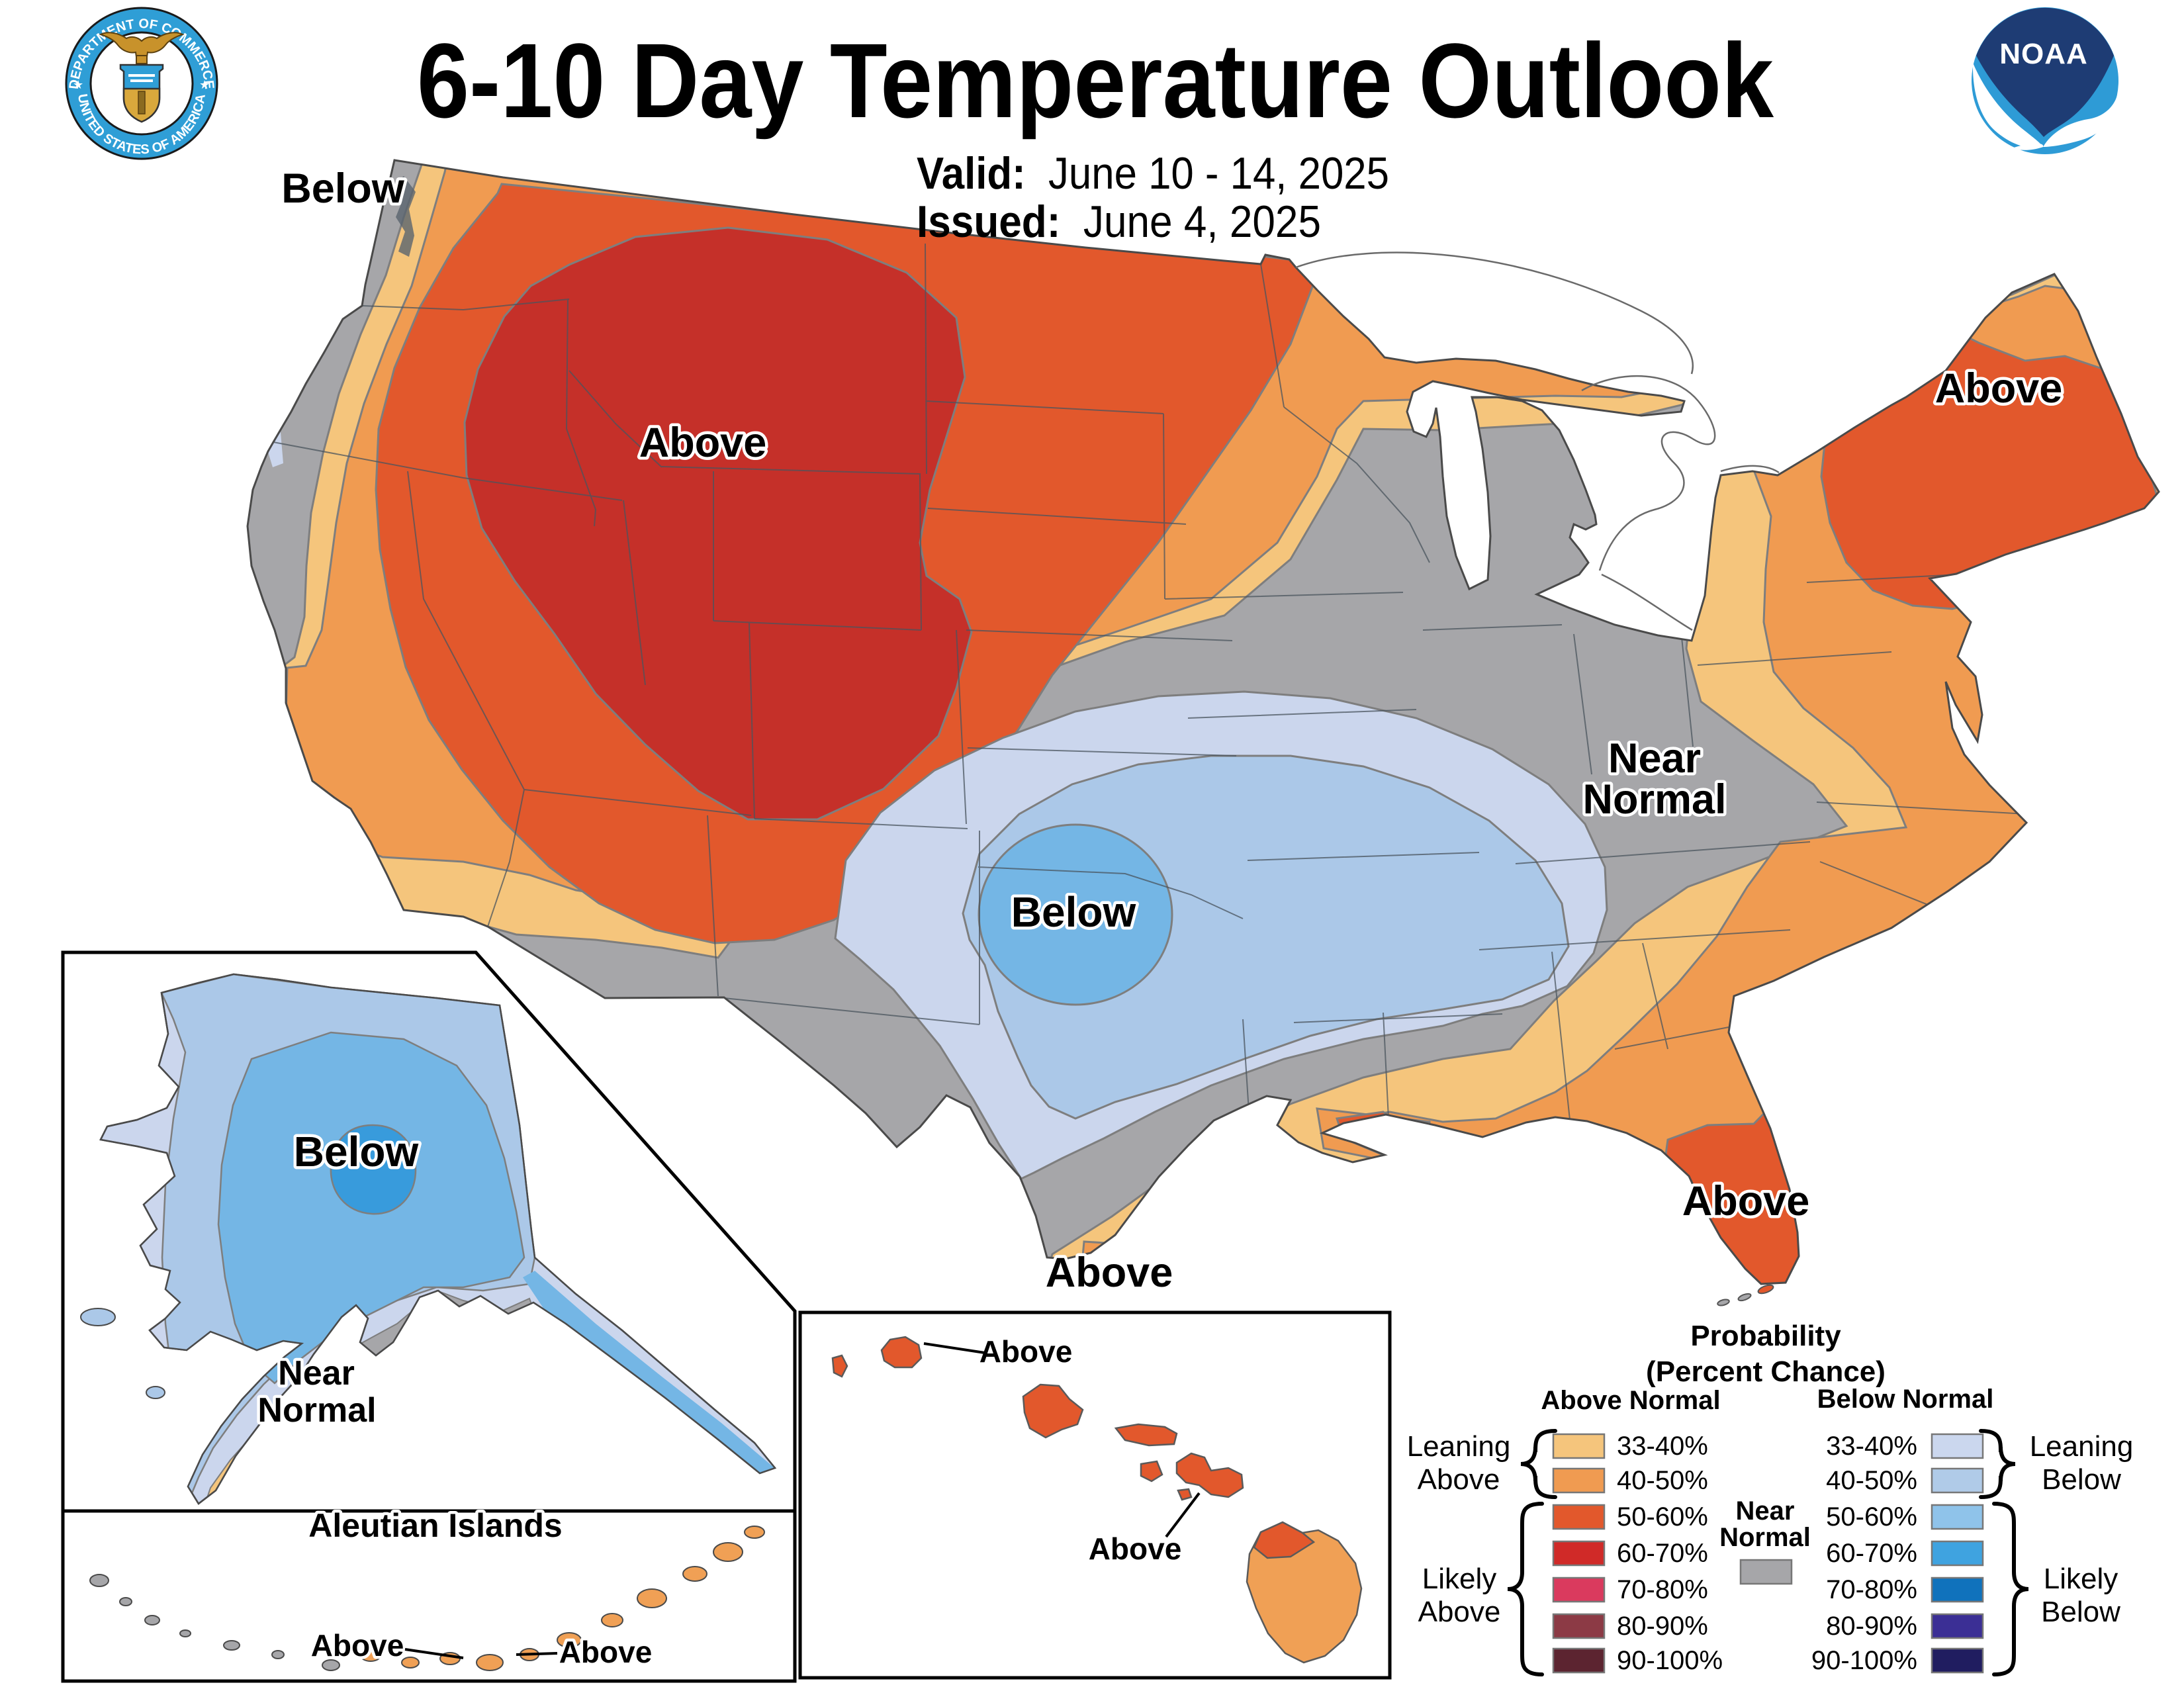 The height and width of the screenshot is (1691, 2184). Describe the element at coordinates (1119, 222) in the screenshot. I see `svg-text: Issued: June 4, 2025` at that location.